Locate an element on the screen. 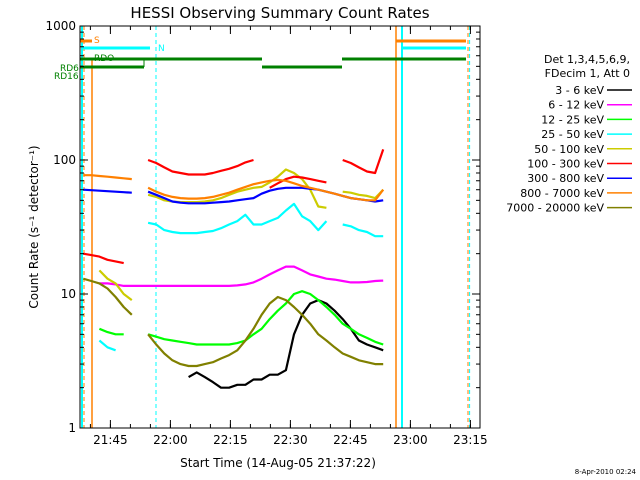 This screenshot has width=640, height=480. y-tick-label: 1 is located at coordinates (72, 428).